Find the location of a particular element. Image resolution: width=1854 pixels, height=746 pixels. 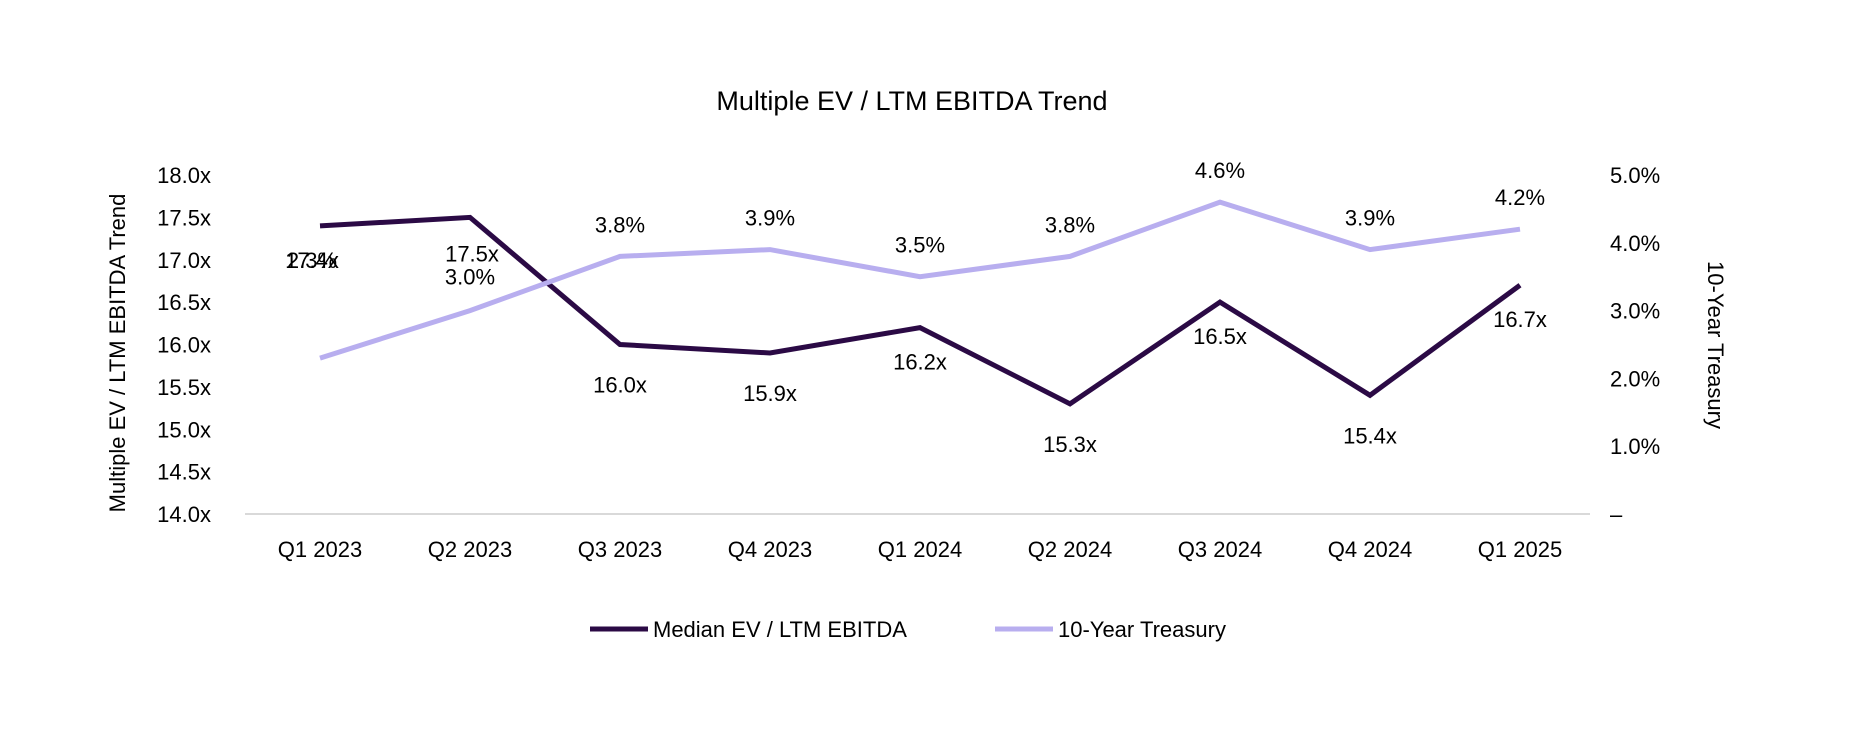

data-label: 15.9x is located at coordinates (770, 393).